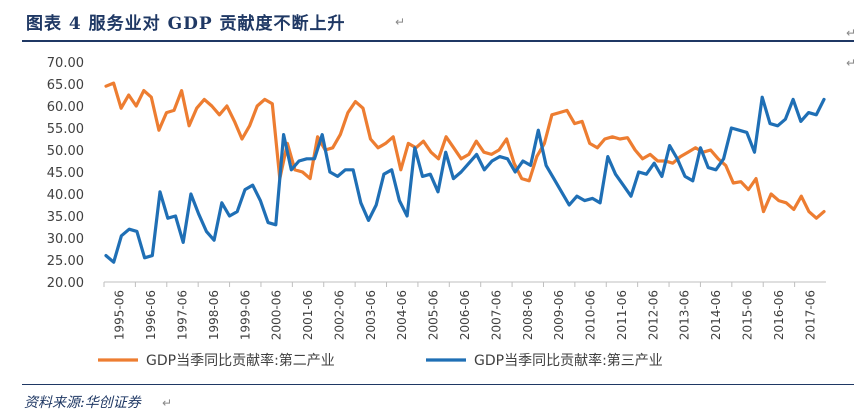 This screenshot has width=864, height=416. I want to click on x-tick-label: 2013-06, so click(685, 315).